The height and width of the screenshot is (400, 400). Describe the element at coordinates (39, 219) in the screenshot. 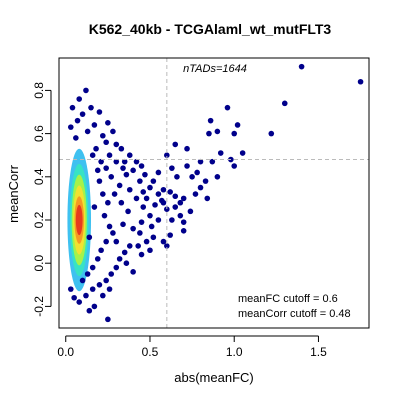

I see `y-tick-label: 0.2` at that location.